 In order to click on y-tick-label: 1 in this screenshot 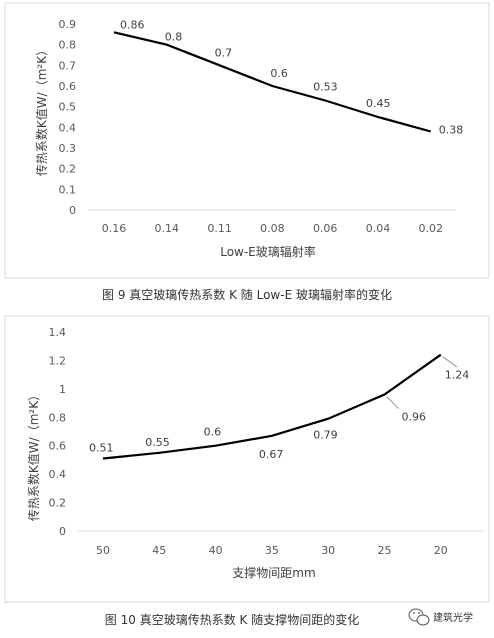, I will do `click(62, 389)`.